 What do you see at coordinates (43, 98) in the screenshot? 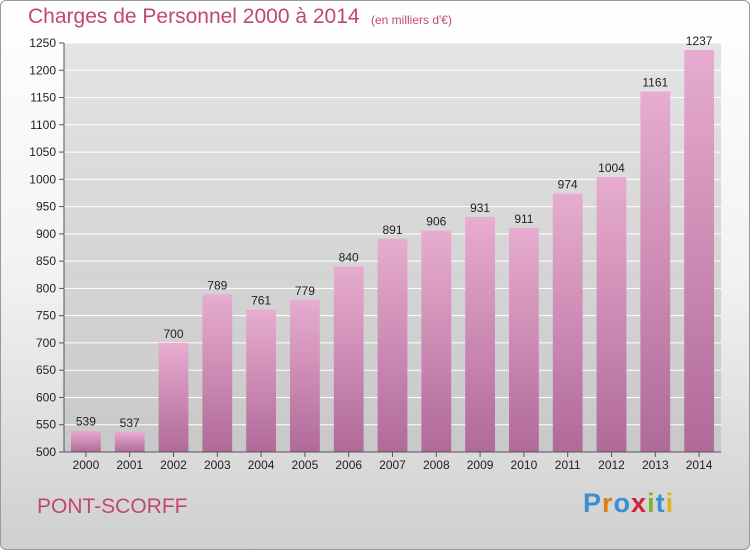
I see `y-tick-label: 1150` at bounding box center [43, 98].